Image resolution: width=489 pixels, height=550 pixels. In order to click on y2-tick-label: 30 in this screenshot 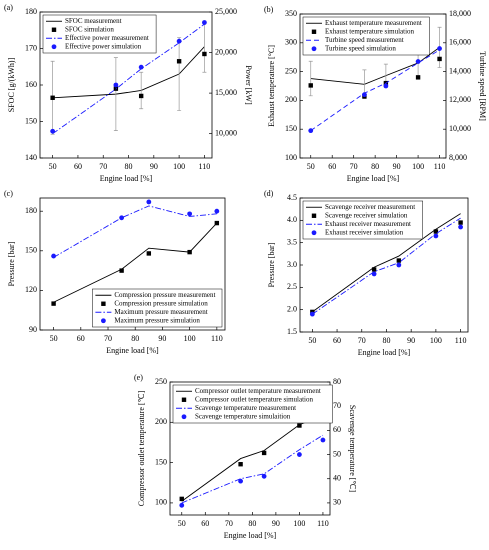, I will do `click(337, 502)`.